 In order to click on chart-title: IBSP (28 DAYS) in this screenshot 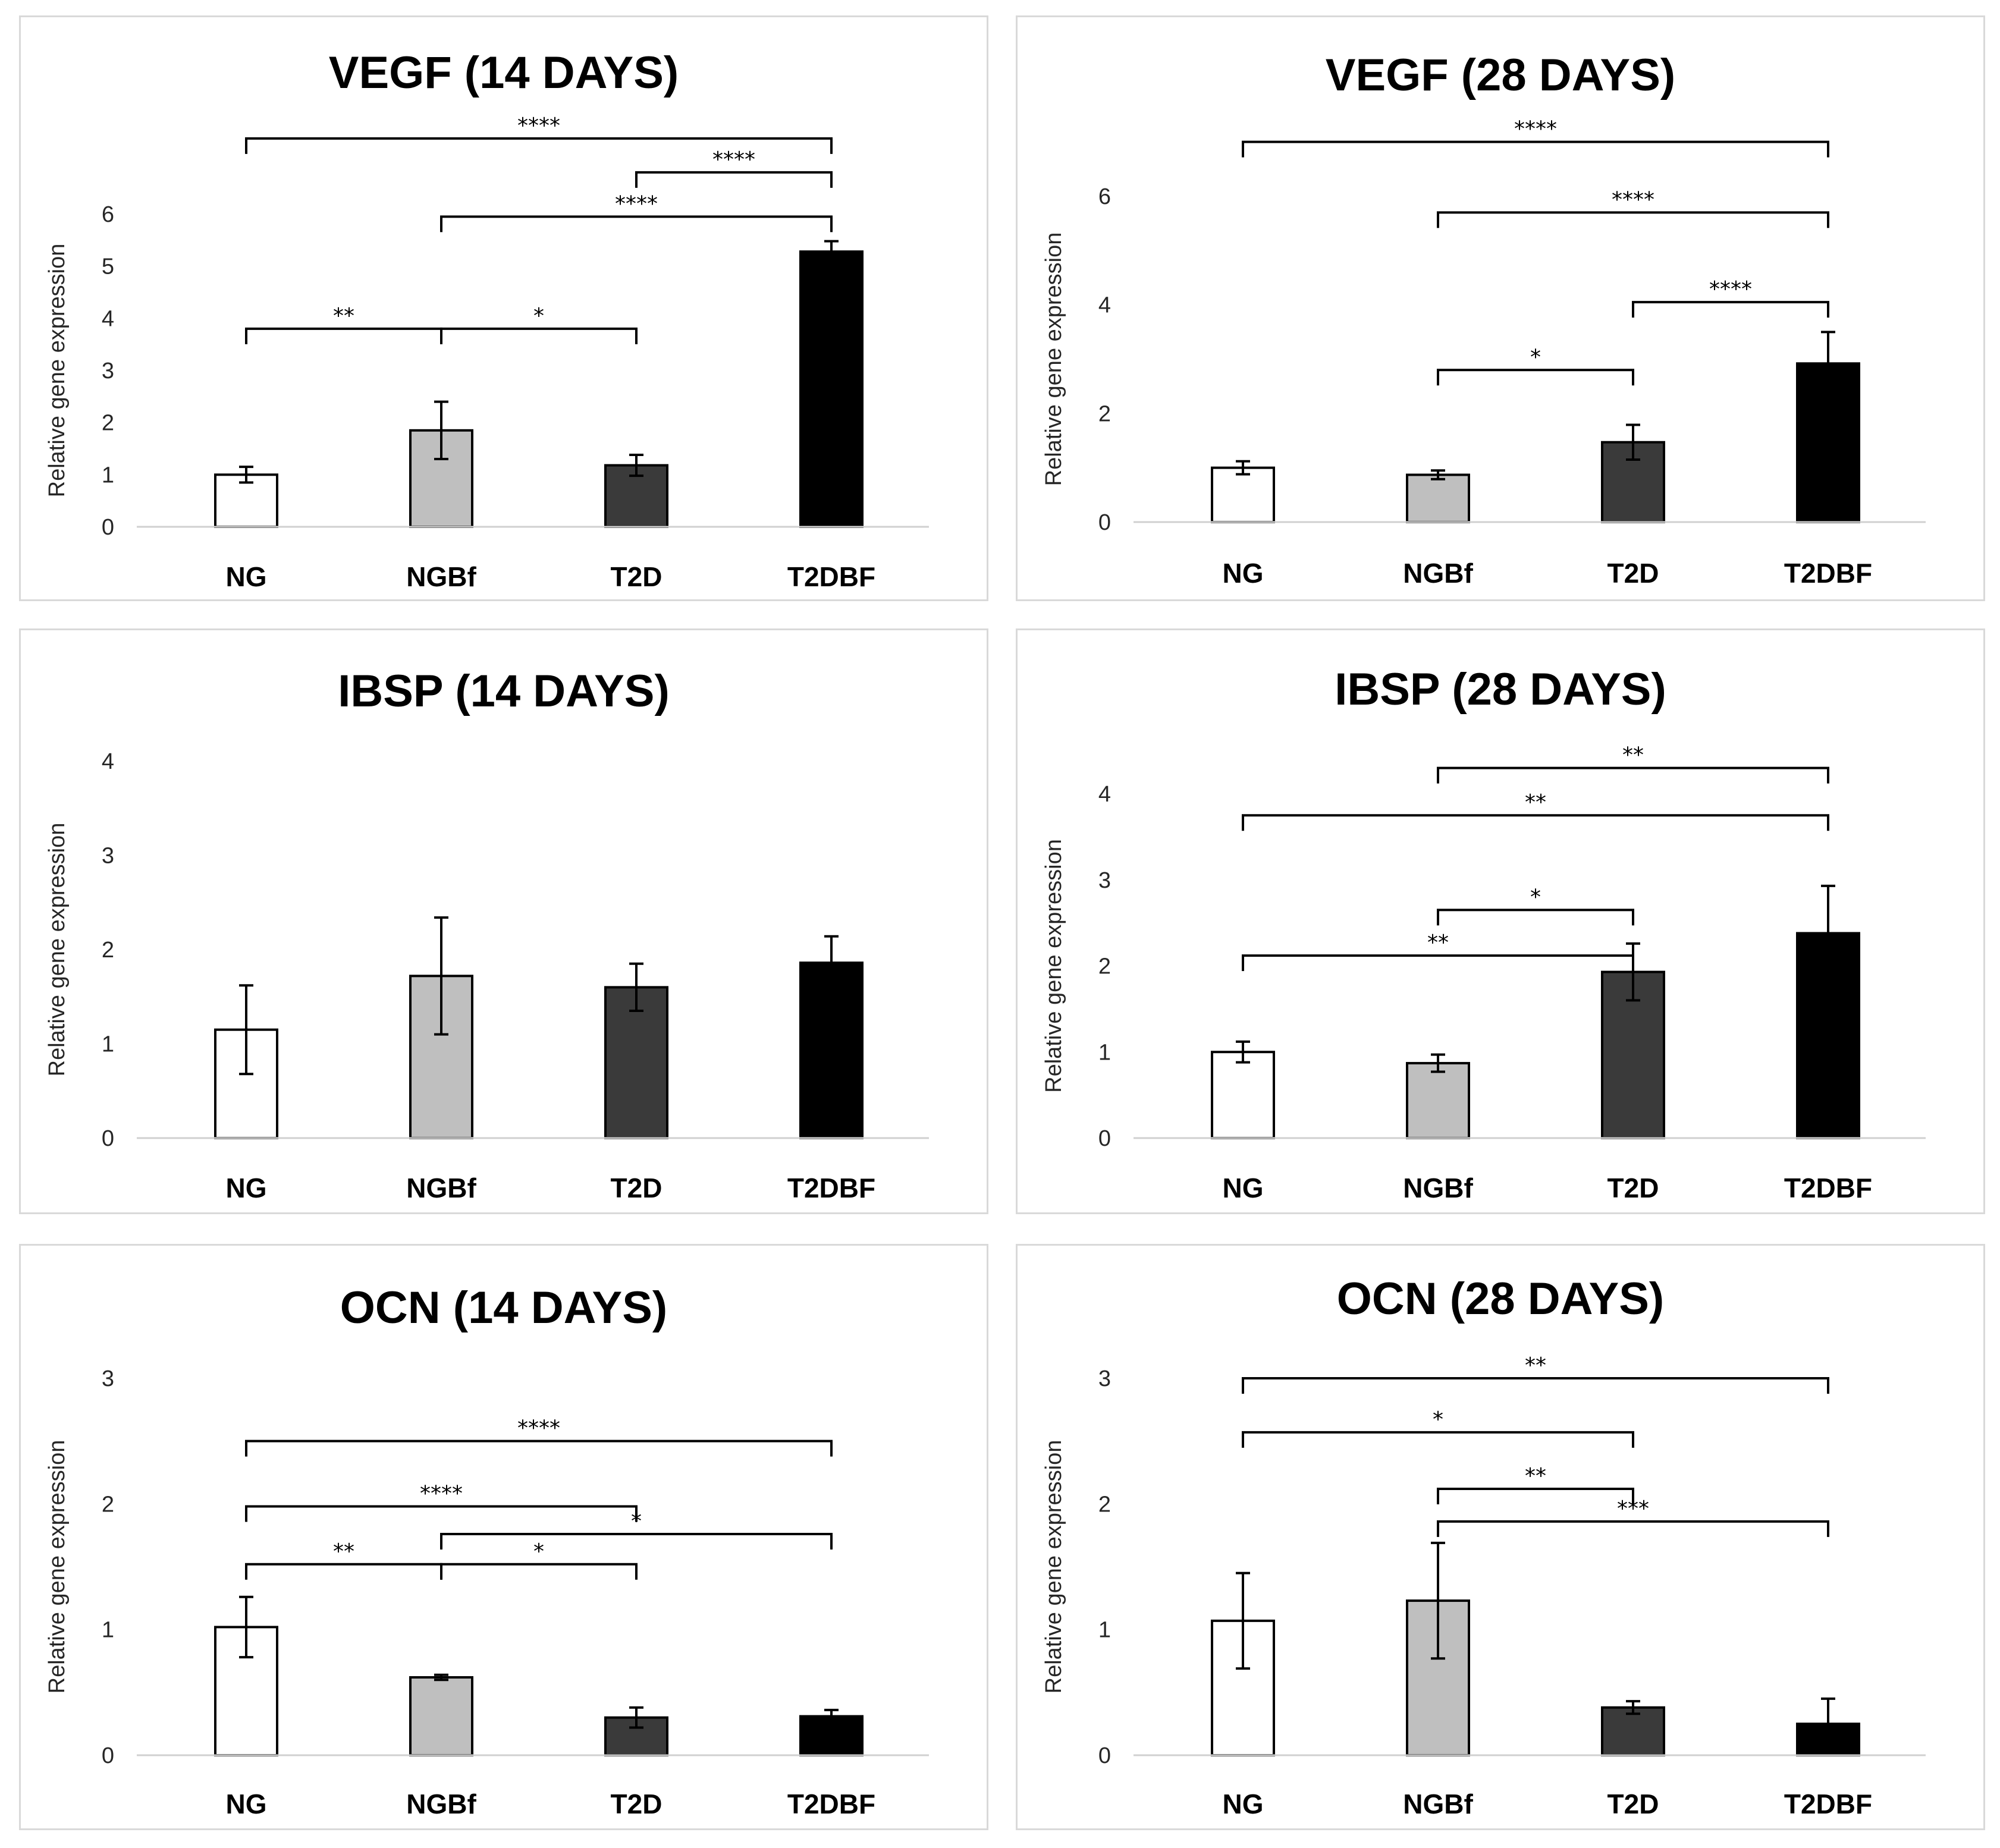, I will do `click(1500, 690)`.